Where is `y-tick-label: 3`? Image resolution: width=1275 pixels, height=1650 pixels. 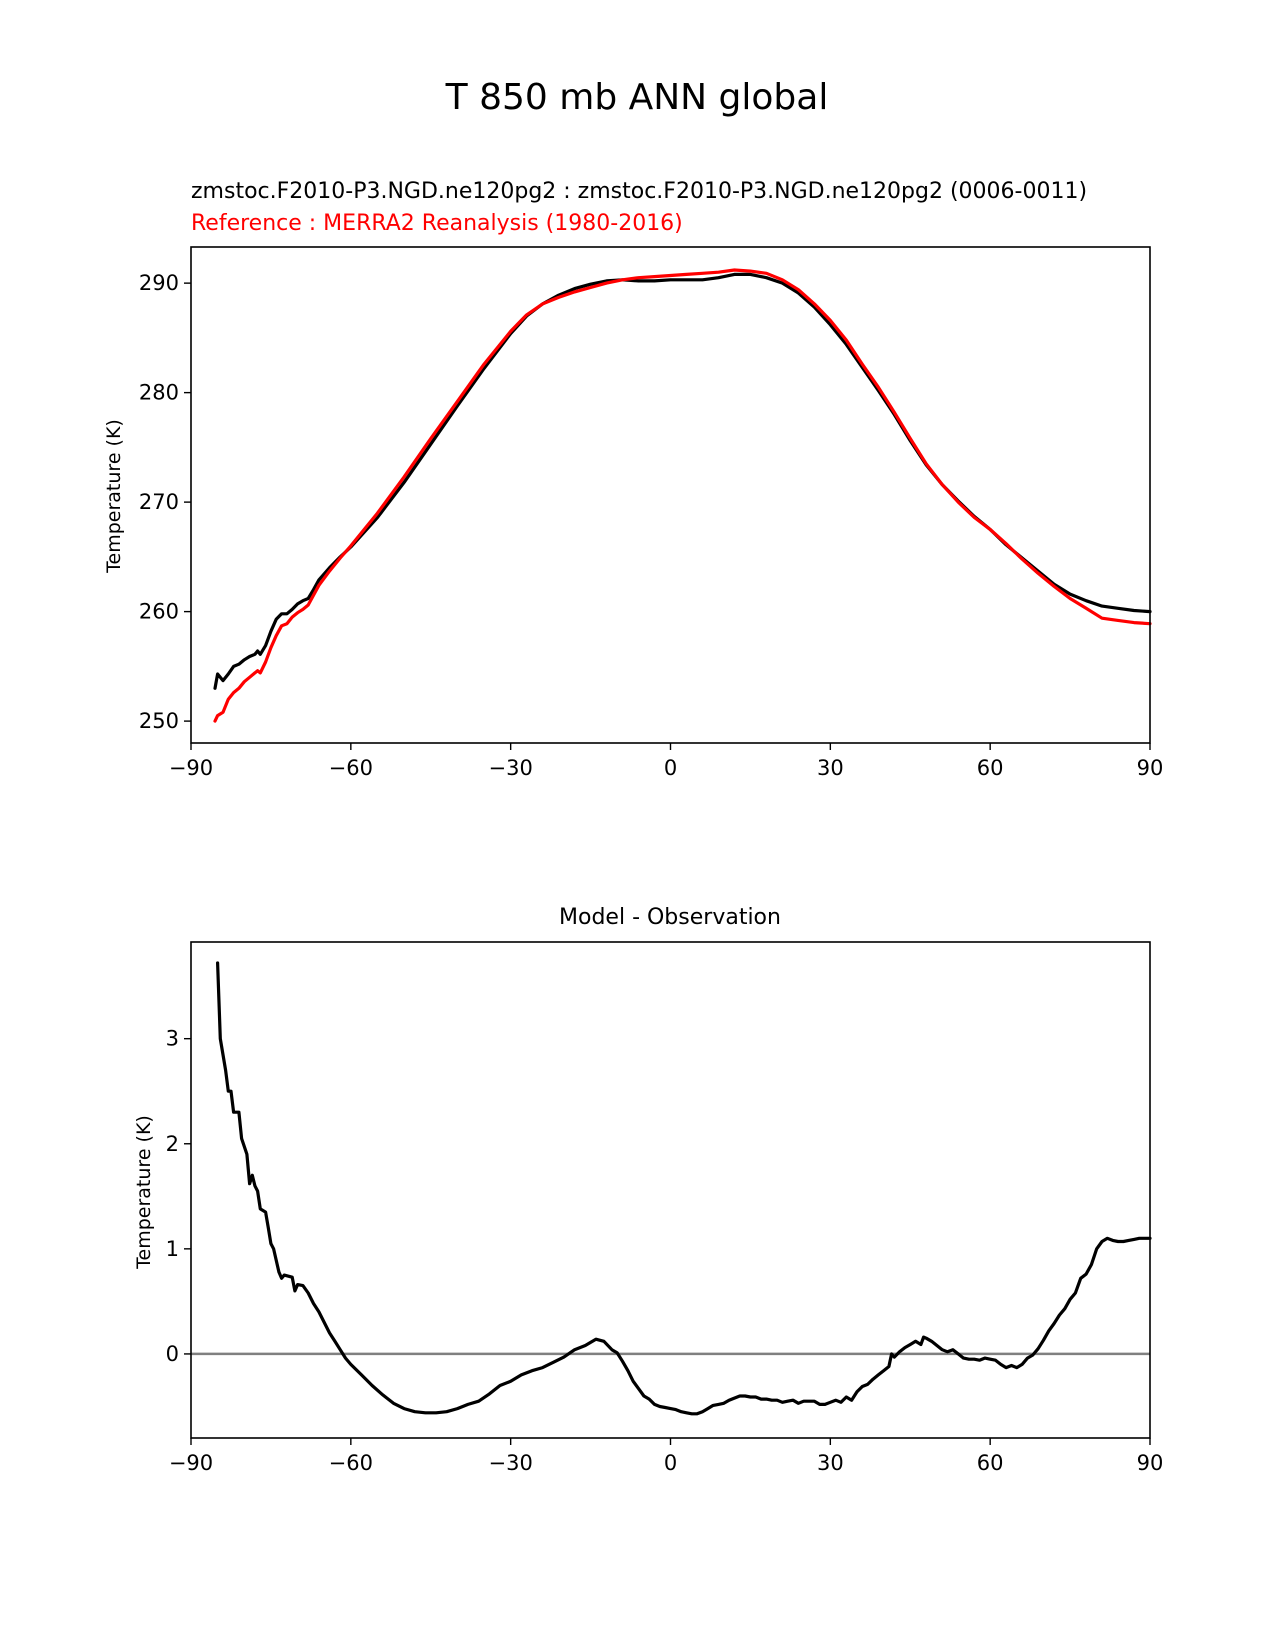
y-tick-label: 3 is located at coordinates (172, 1039).